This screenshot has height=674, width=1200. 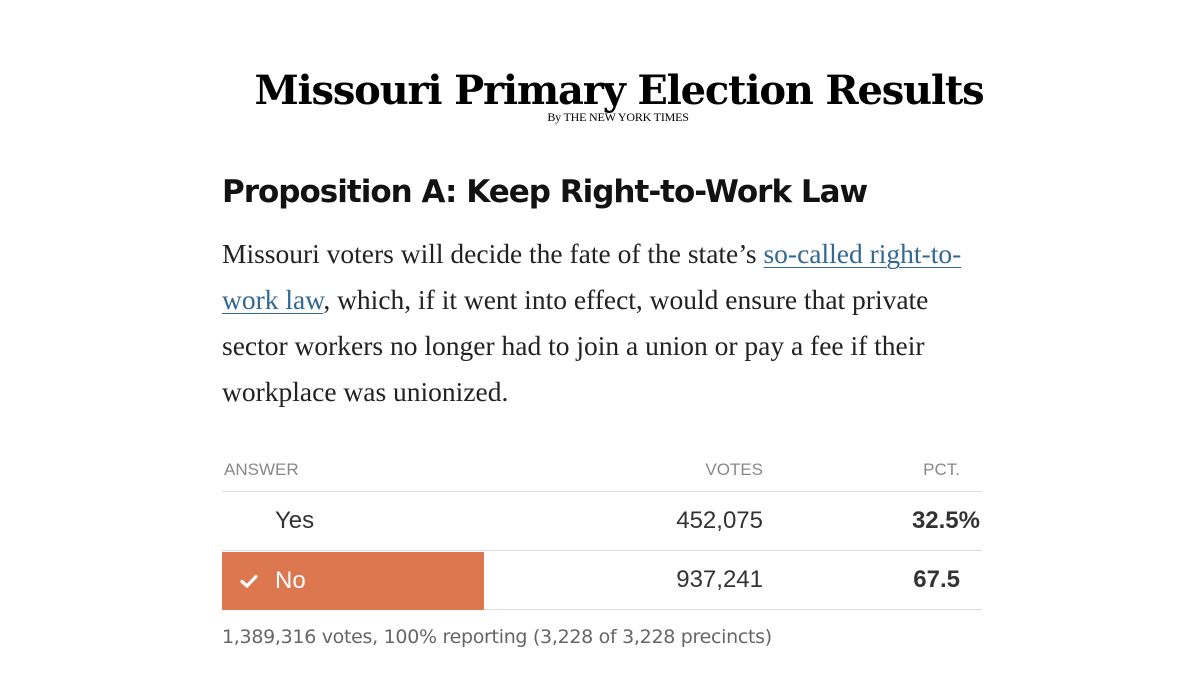 What do you see at coordinates (719, 579) in the screenshot?
I see `votes-count: 937,241` at bounding box center [719, 579].